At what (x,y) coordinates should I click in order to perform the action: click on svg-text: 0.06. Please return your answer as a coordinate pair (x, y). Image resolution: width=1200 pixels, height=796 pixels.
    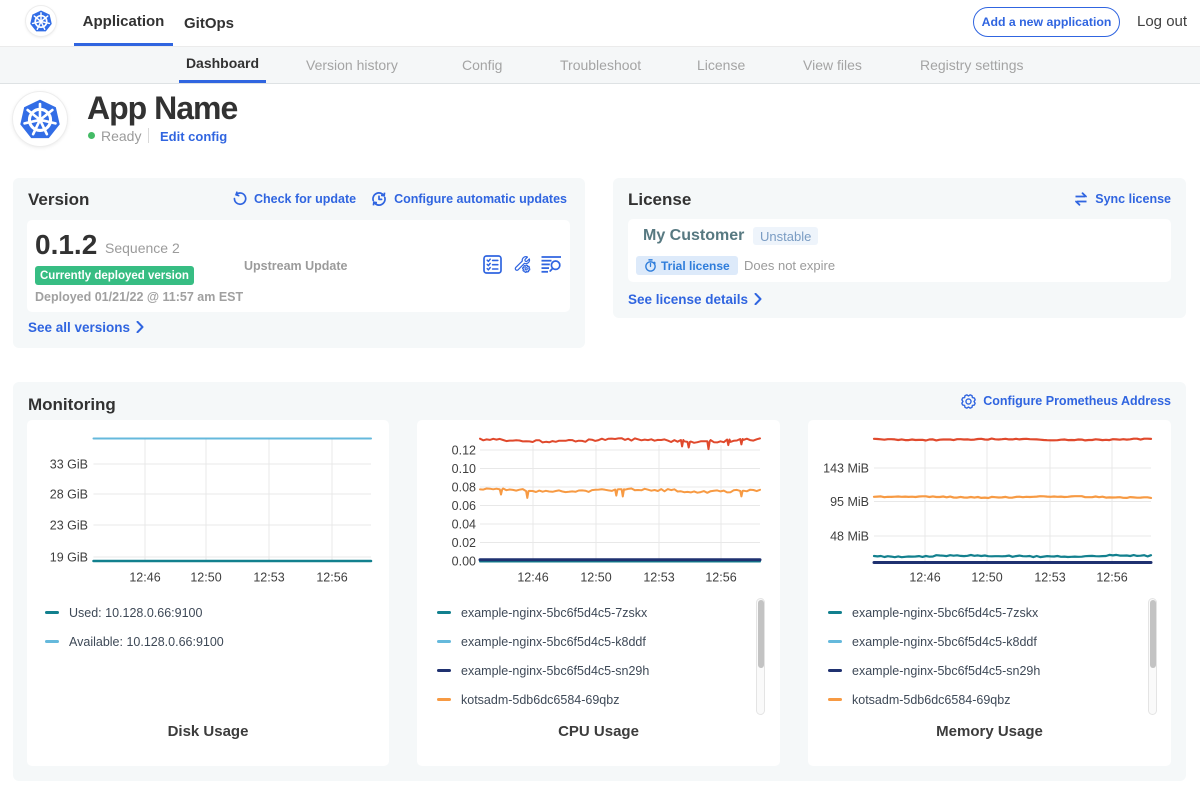
    Looking at the image, I should click on (464, 506).